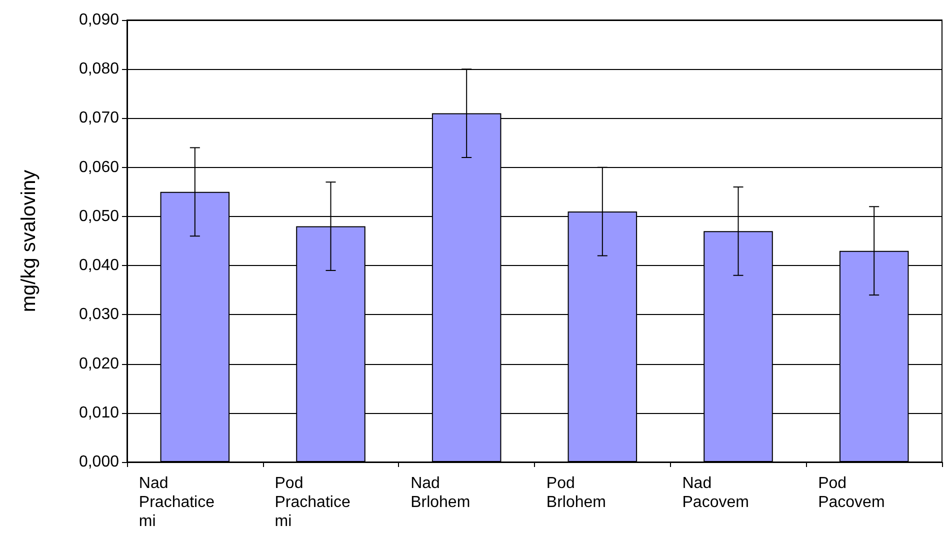  I want to click on y-tick-label: 0,000, so click(99, 462).